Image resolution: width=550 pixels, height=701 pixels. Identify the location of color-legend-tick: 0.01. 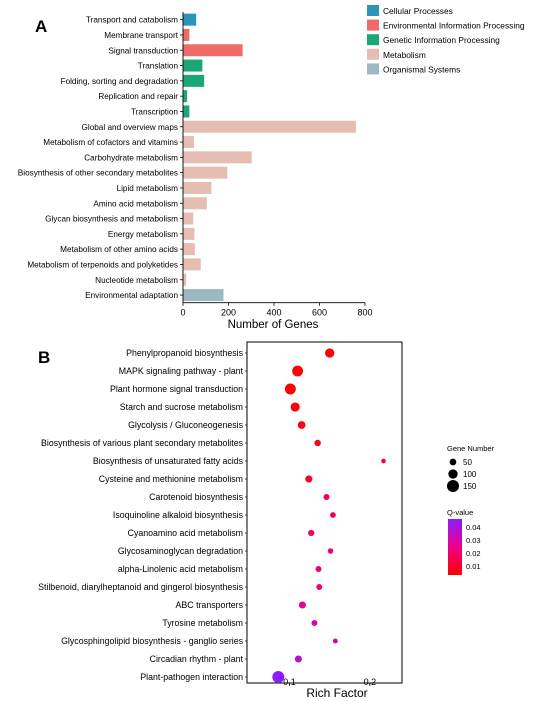
(473, 566).